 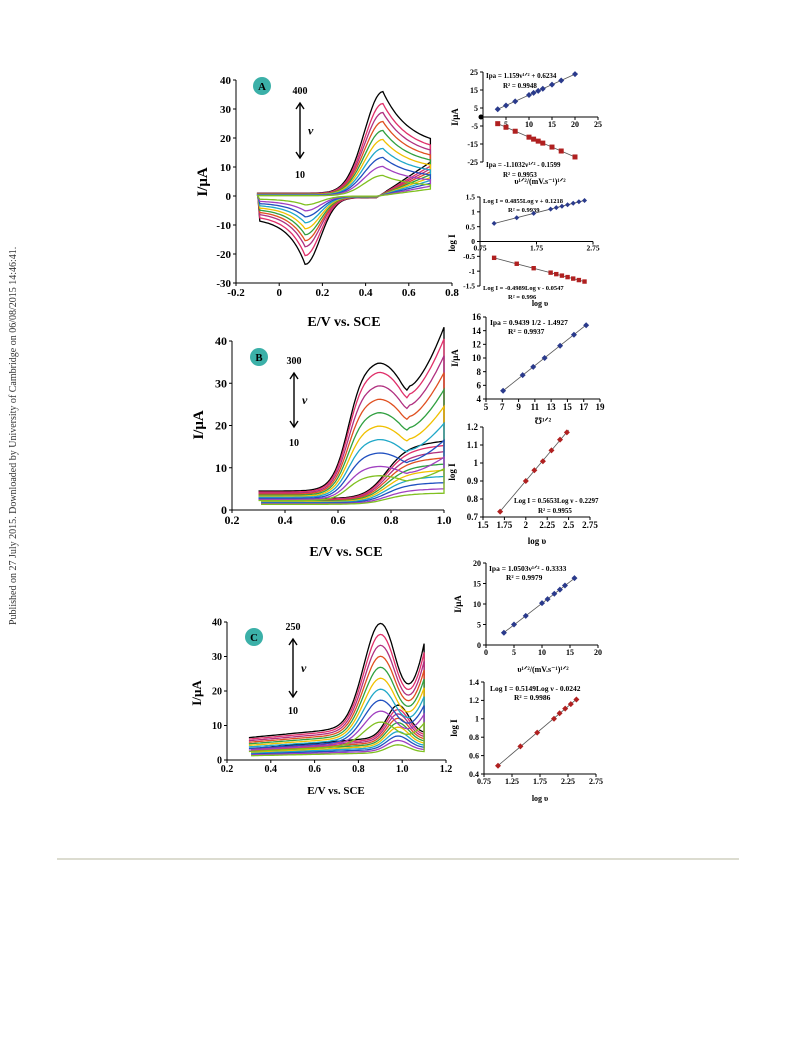 I want to click on x-tick-label: 2, so click(x=526, y=525).